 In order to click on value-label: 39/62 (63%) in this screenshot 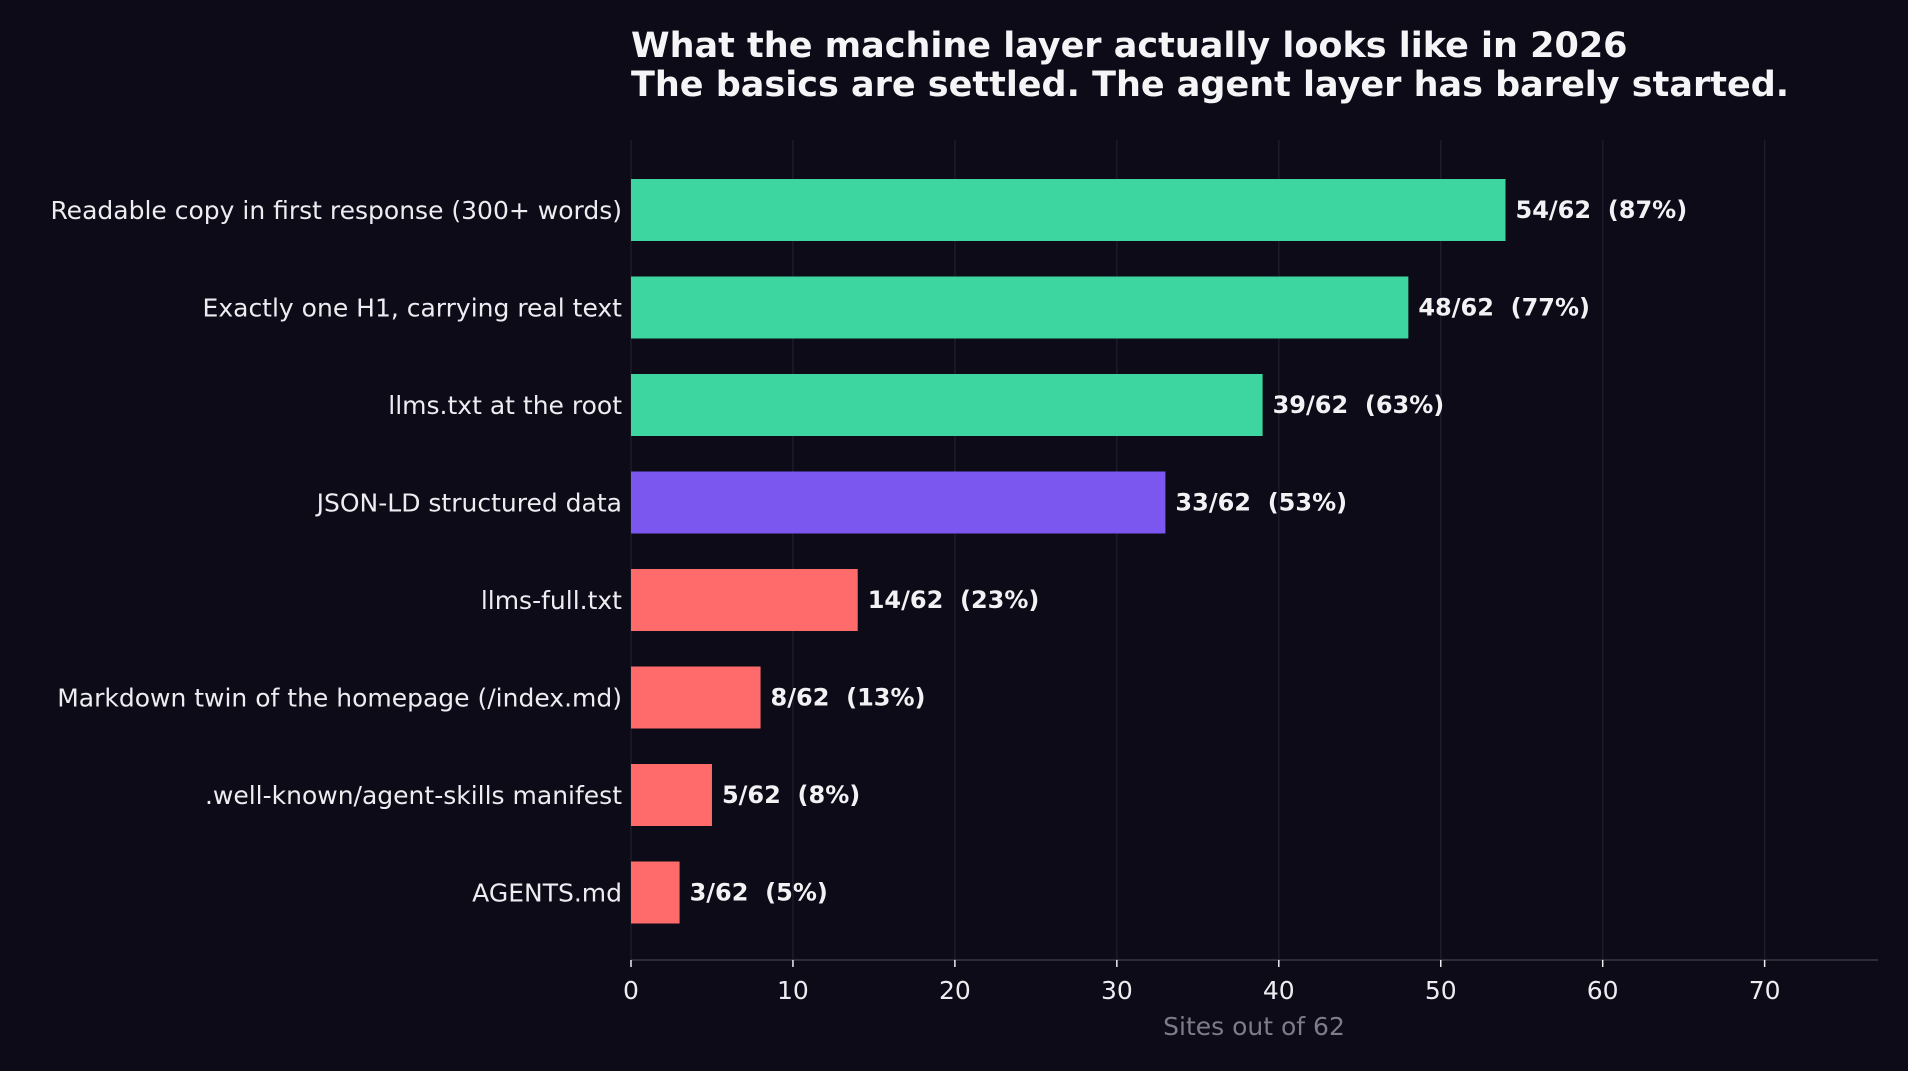, I will do `click(1359, 405)`.